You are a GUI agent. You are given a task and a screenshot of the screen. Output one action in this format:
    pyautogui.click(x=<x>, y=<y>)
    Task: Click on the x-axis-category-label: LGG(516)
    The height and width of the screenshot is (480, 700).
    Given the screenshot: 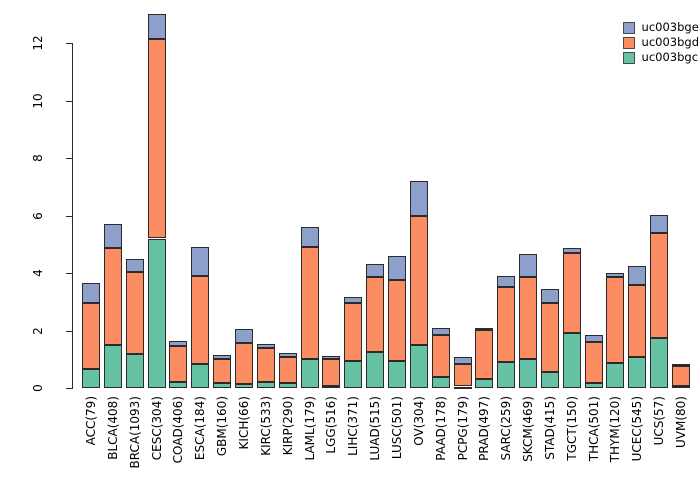 What is the action you would take?
    pyautogui.click(x=331, y=425)
    